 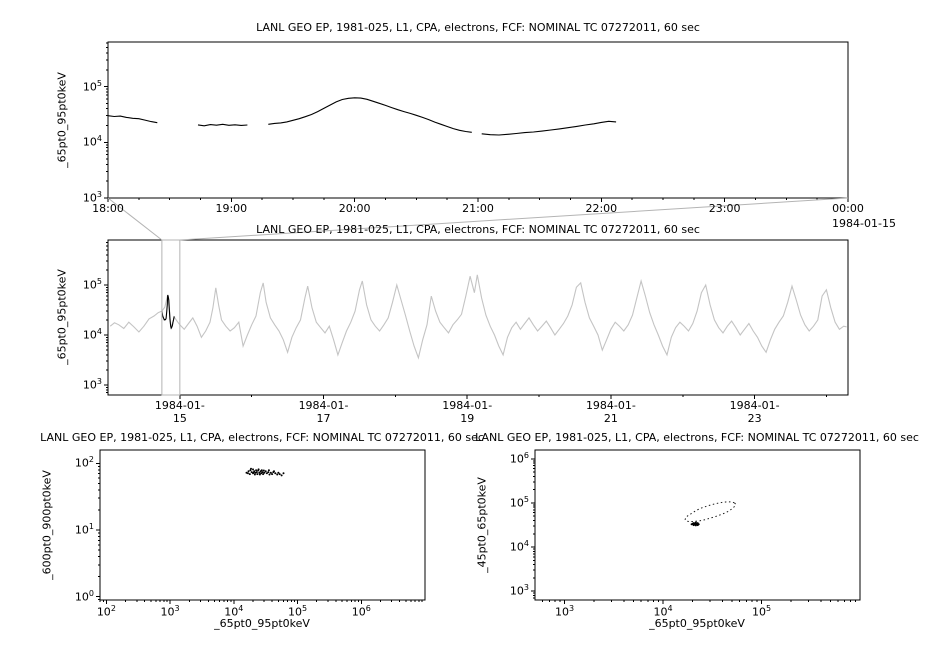 I want to click on scatter-left-ylabel: _600pt0_900pt0keV, so click(x=47, y=525).